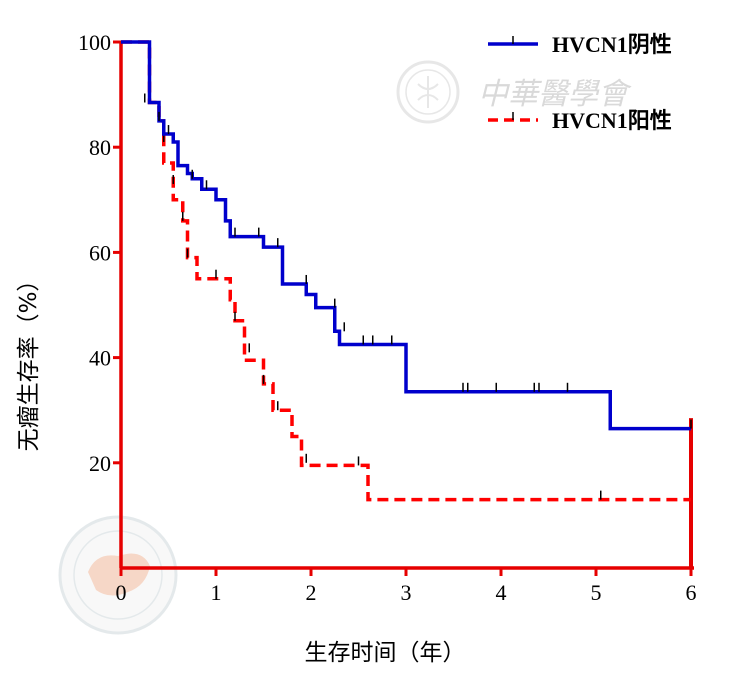  What do you see at coordinates (121, 592) in the screenshot?
I see `x-tick-label: 0` at bounding box center [121, 592].